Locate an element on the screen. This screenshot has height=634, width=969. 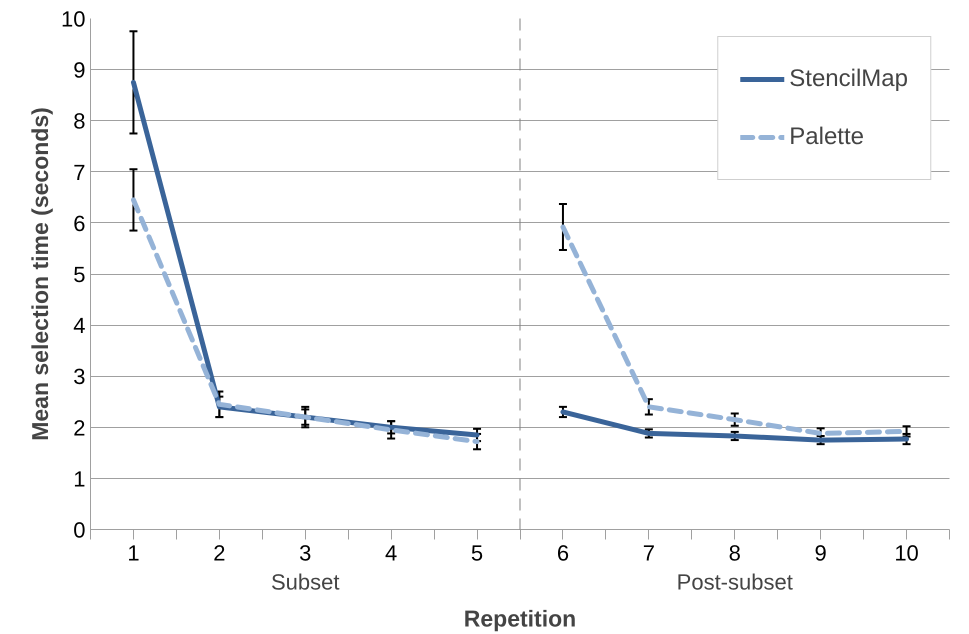
text: Subset is located at coordinates (305, 582).